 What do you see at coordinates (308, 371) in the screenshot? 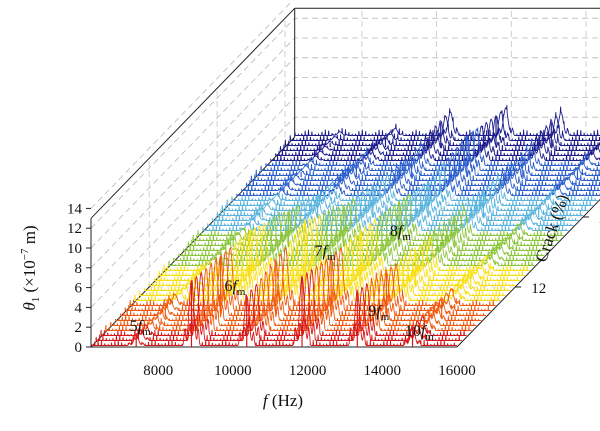
I see `x-tick-label: 12000` at bounding box center [308, 371].